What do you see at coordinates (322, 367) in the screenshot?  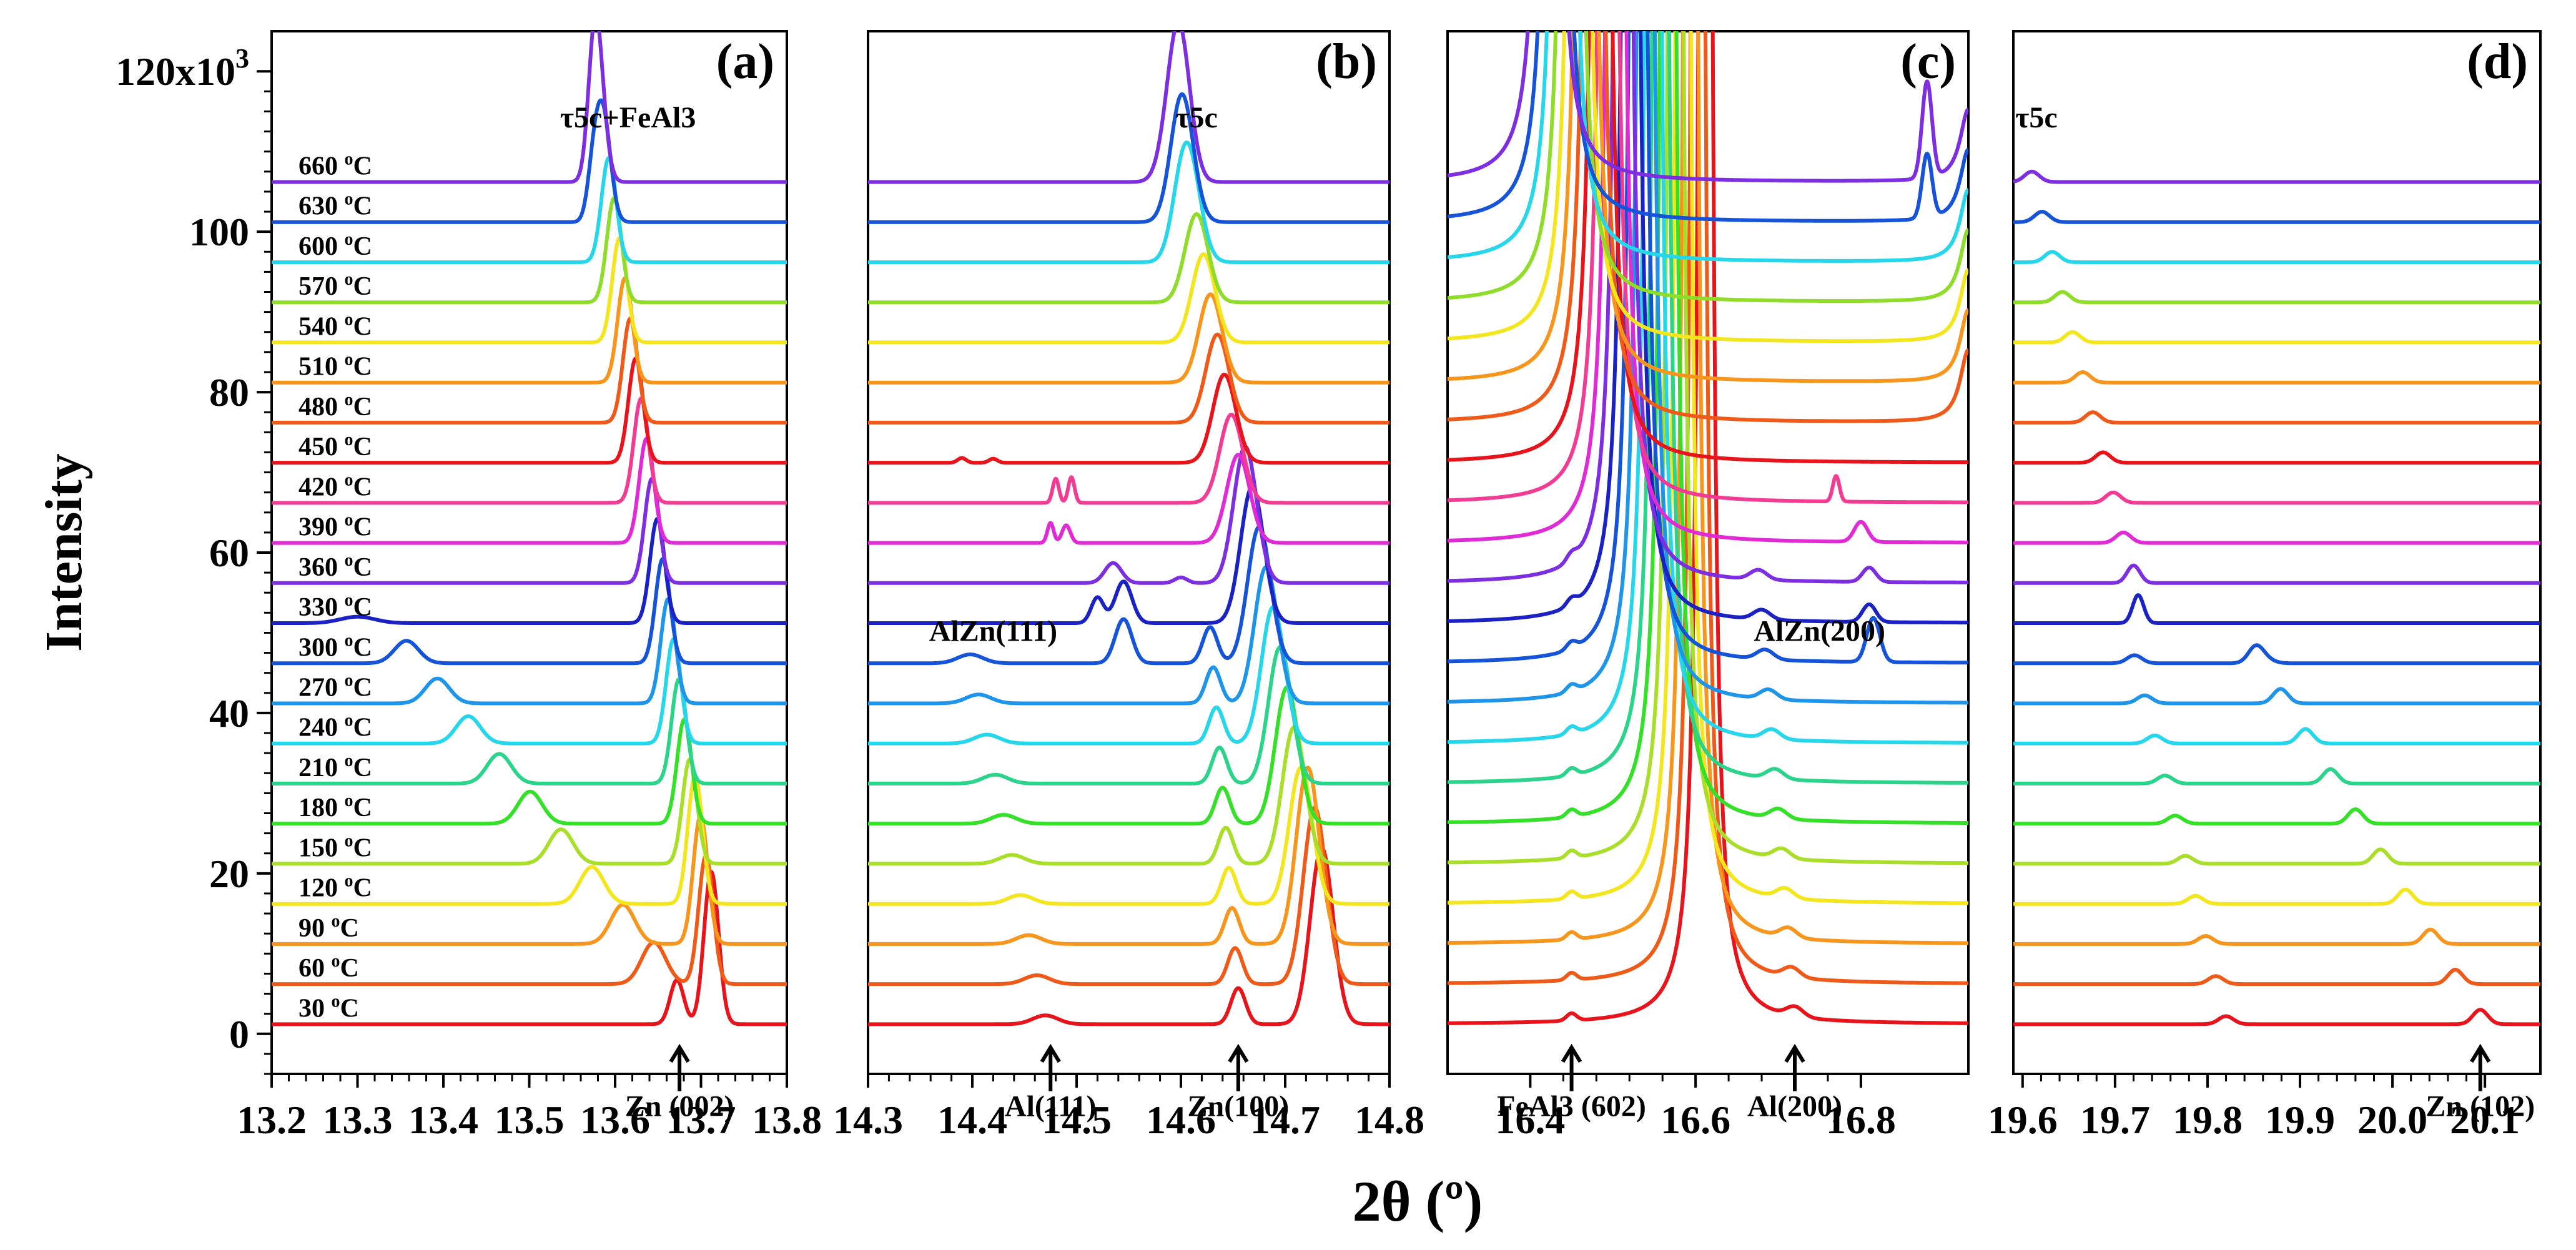 I see `temperature-value: 510` at bounding box center [322, 367].